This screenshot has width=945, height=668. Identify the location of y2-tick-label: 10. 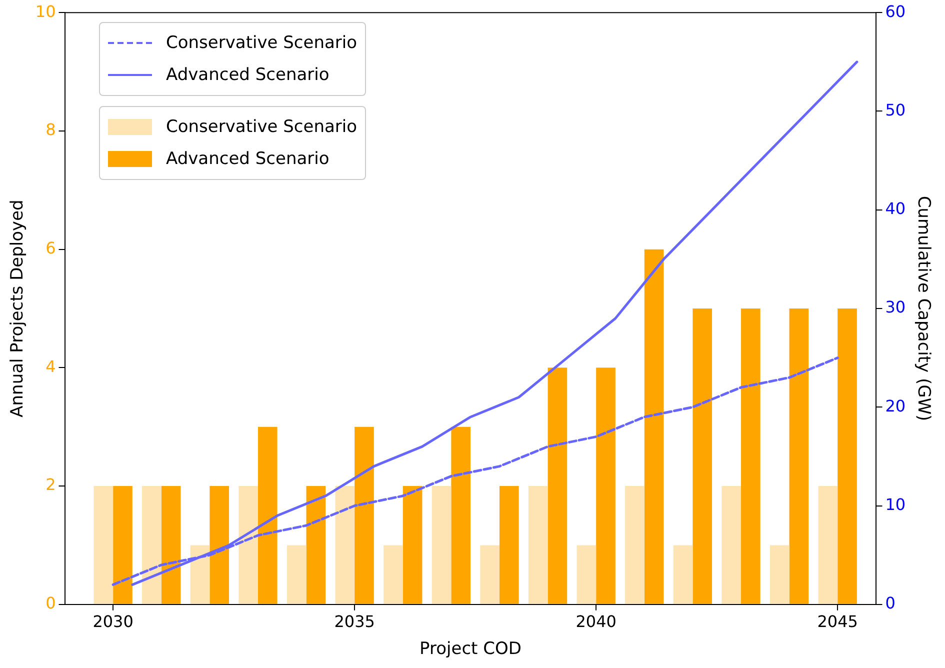
(895, 504).